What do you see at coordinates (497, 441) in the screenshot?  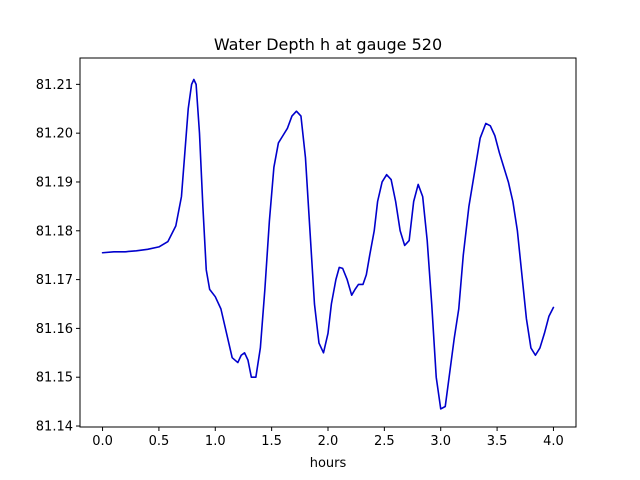 I see `x-tick-label: 3.5` at bounding box center [497, 441].